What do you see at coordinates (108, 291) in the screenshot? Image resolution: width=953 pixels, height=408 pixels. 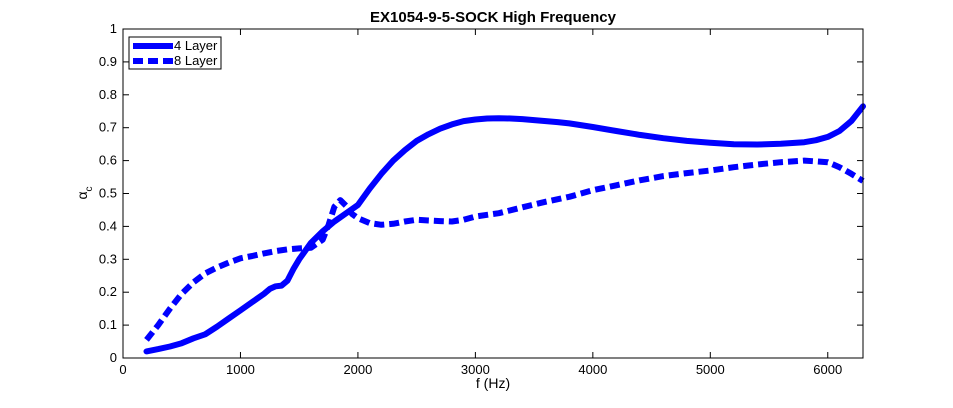 I see `y-tick-label: 0.2` at bounding box center [108, 291].